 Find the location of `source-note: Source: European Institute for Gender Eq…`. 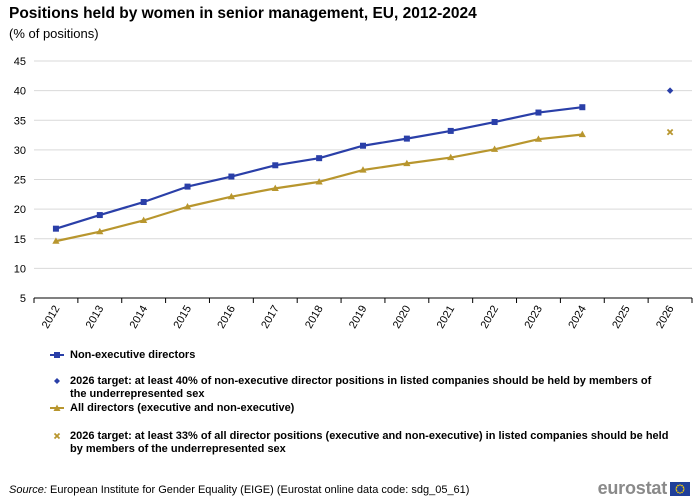

source-note: Source: European Institute for Gender Eq… is located at coordinates (239, 490).